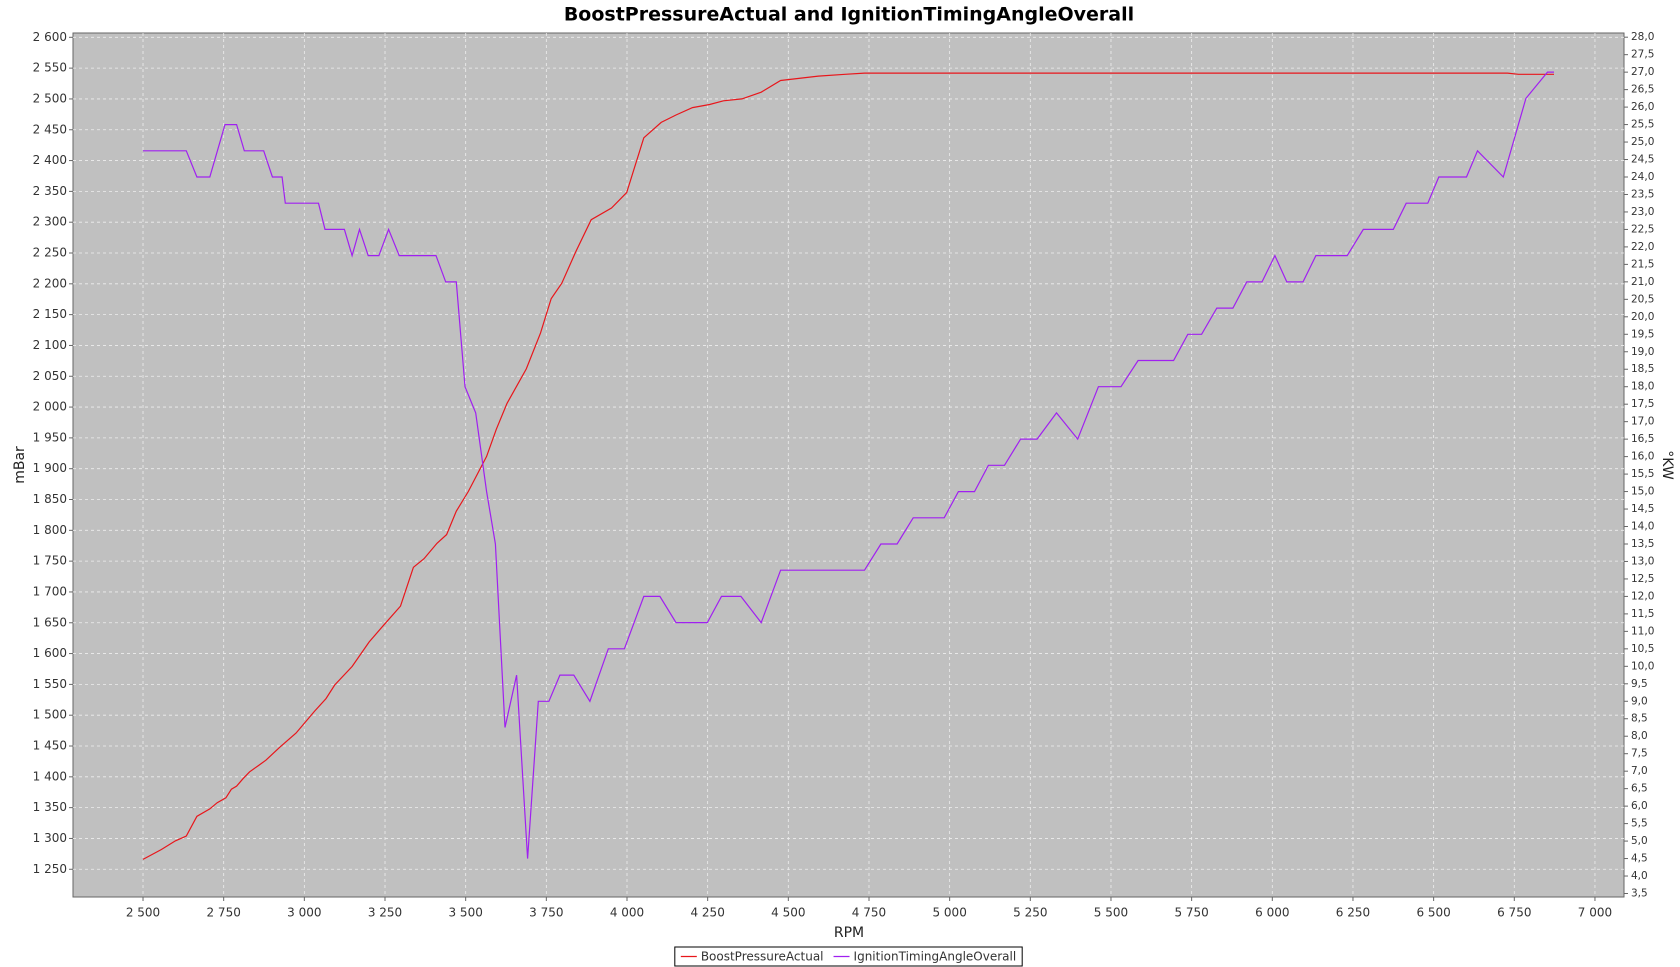  What do you see at coordinates (1642, 90) in the screenshot?
I see `y2-tick-label: 26,5` at bounding box center [1642, 90].